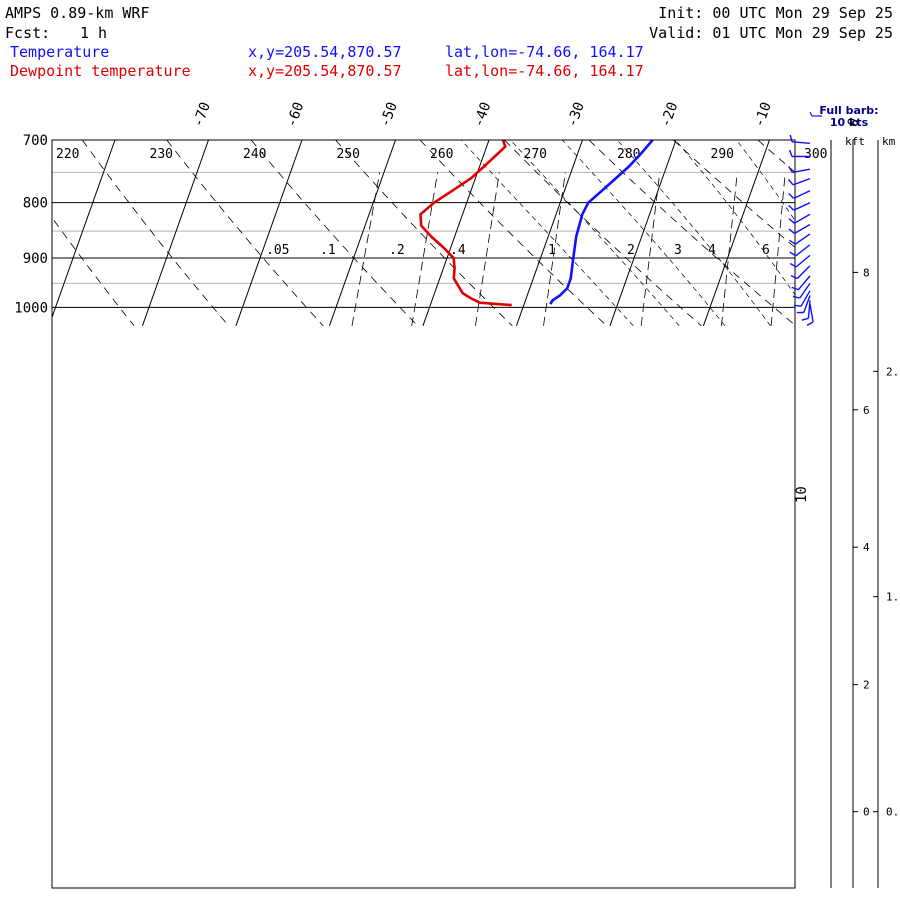 The image size is (900, 900). Describe the element at coordinates (544, 71) in the screenshot. I see `legend-dewpoint-latlon: lat,lon=-74.66, 164.17` at that location.